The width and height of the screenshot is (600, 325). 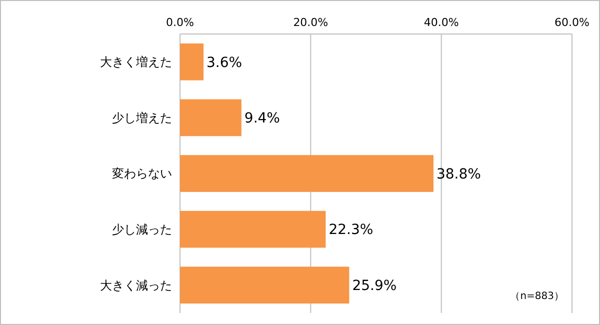 I want to click on x-tick-label: 60.0%, so click(x=572, y=22).